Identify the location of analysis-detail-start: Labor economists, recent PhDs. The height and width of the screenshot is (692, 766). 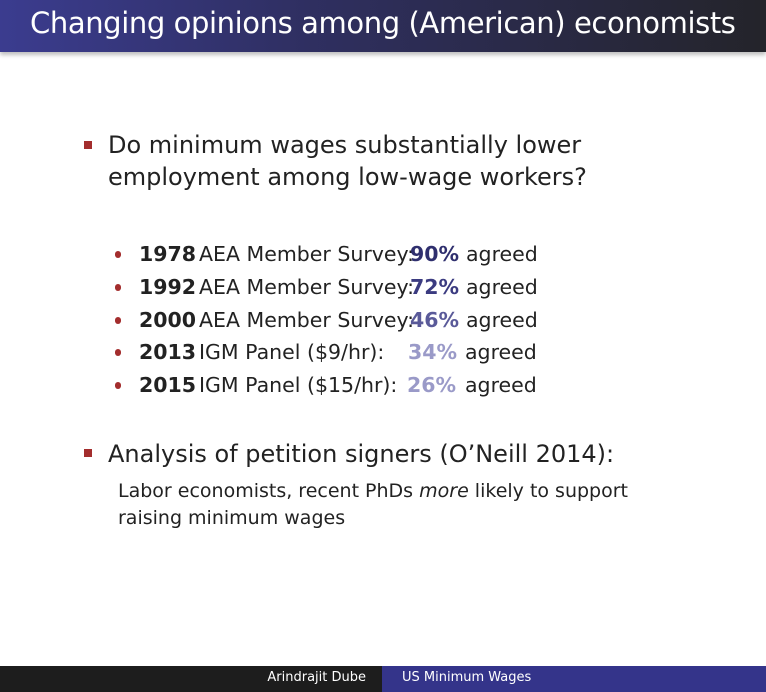
(269, 491).